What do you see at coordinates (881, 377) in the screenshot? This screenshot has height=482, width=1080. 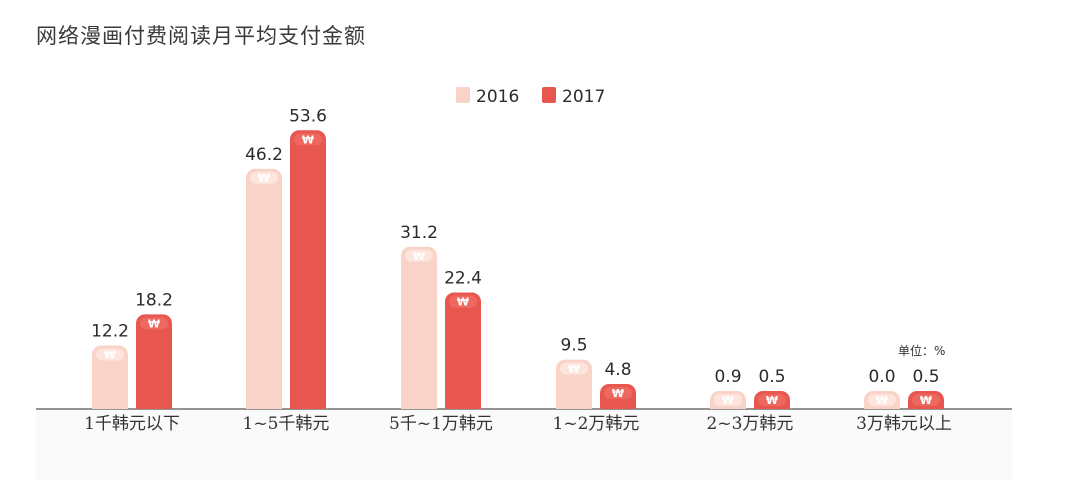 I see `data-label-2016-6: 0.0` at bounding box center [881, 377].